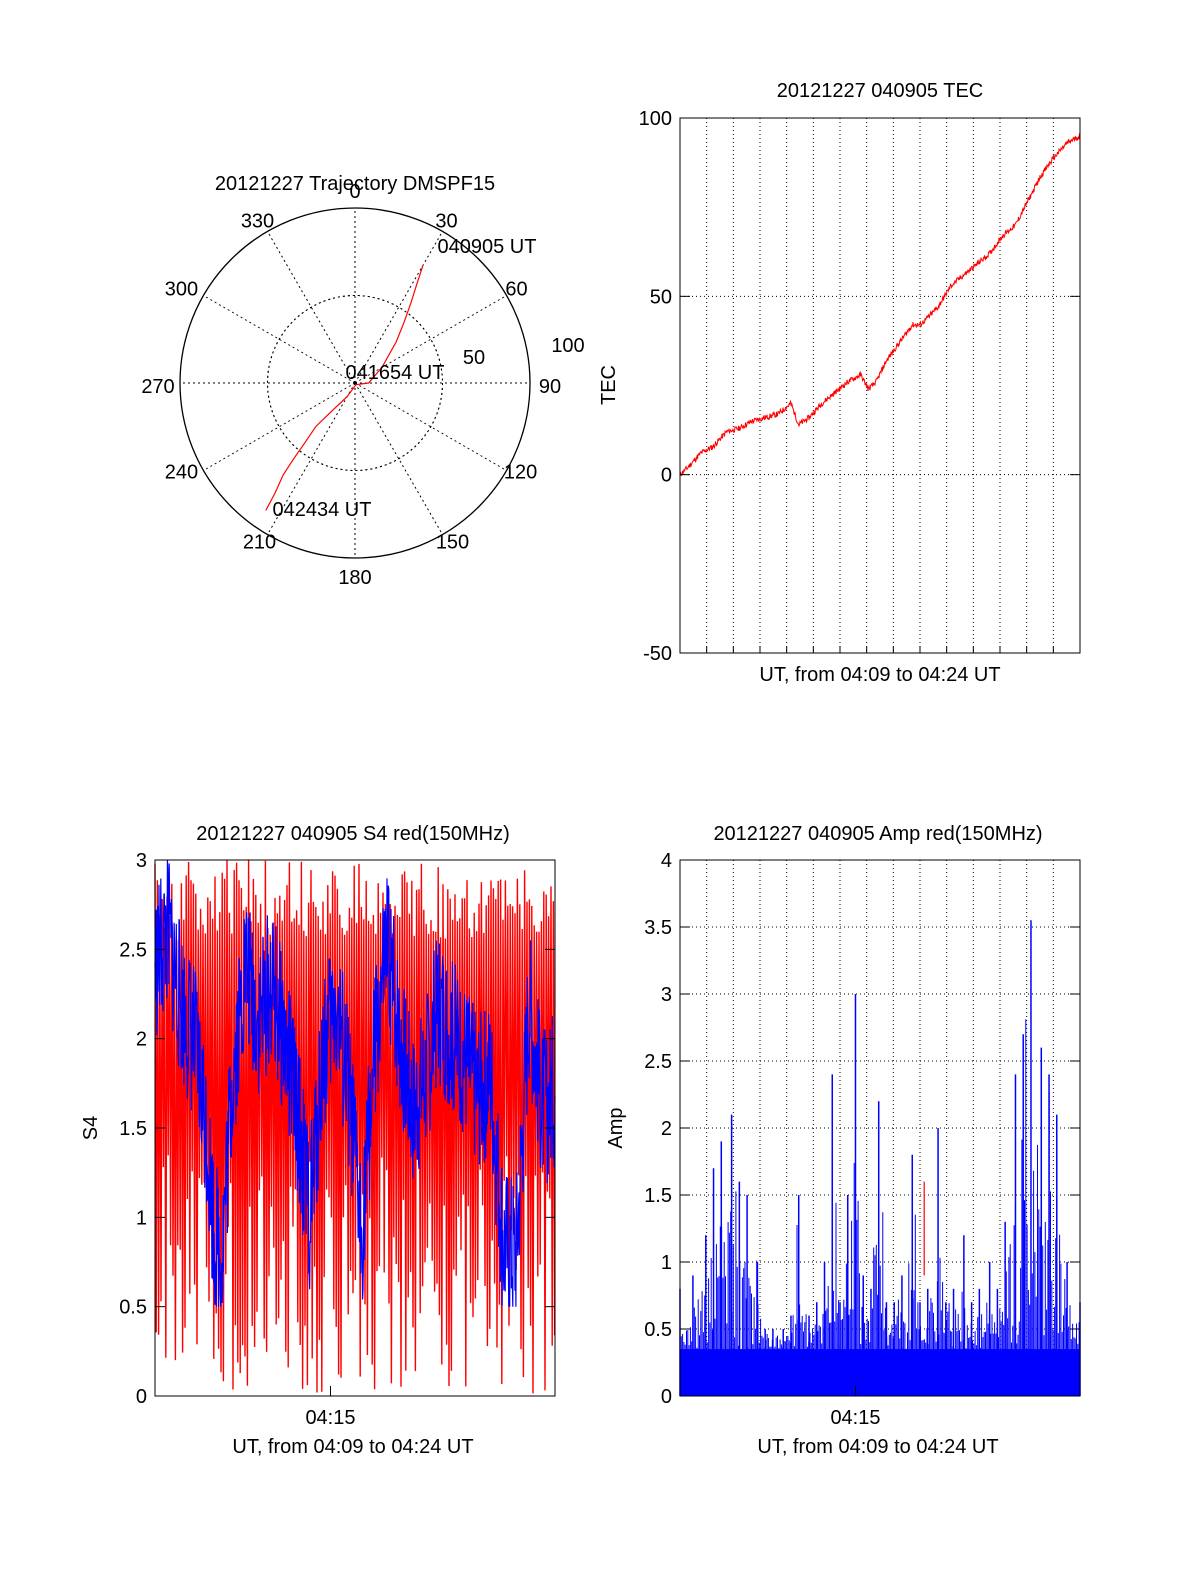  What do you see at coordinates (322, 510) in the screenshot?
I see `polar-annotation-2: 042434 UT` at bounding box center [322, 510].